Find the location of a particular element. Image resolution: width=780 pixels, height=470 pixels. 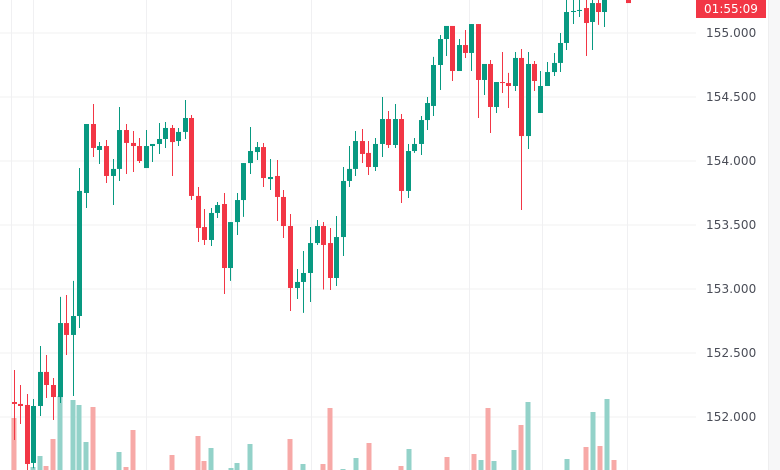

right-scrollbar-gutter is located at coordinates (774, 235).